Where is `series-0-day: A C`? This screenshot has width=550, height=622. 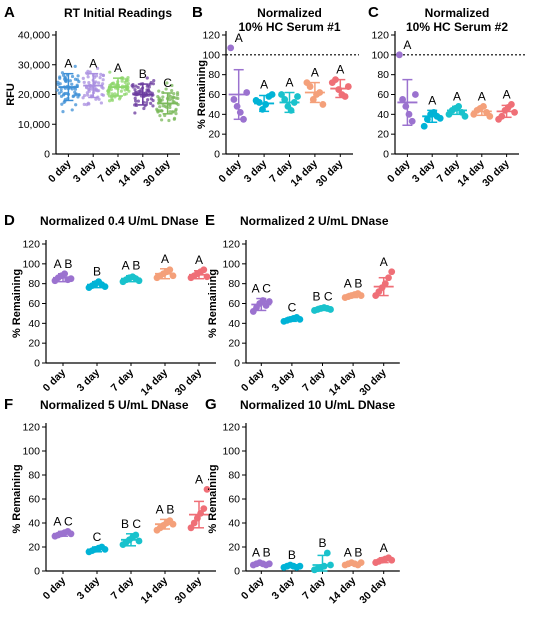
series-0-day: A C is located at coordinates (63, 527).